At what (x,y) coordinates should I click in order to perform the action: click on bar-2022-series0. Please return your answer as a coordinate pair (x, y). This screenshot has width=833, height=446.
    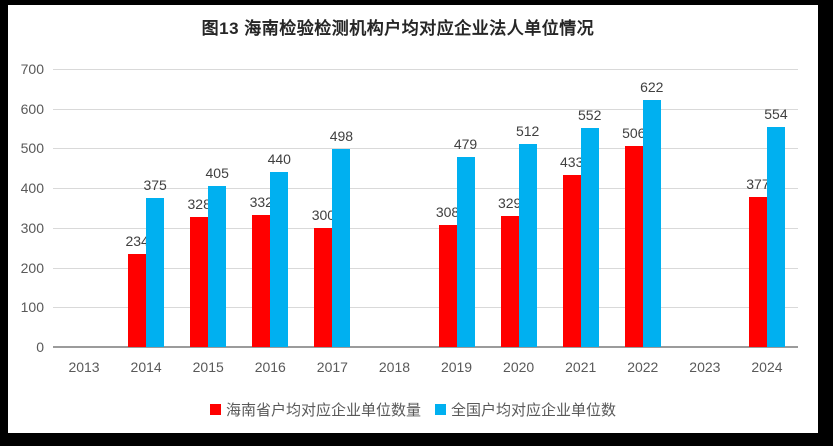
    Looking at the image, I should click on (633, 246).